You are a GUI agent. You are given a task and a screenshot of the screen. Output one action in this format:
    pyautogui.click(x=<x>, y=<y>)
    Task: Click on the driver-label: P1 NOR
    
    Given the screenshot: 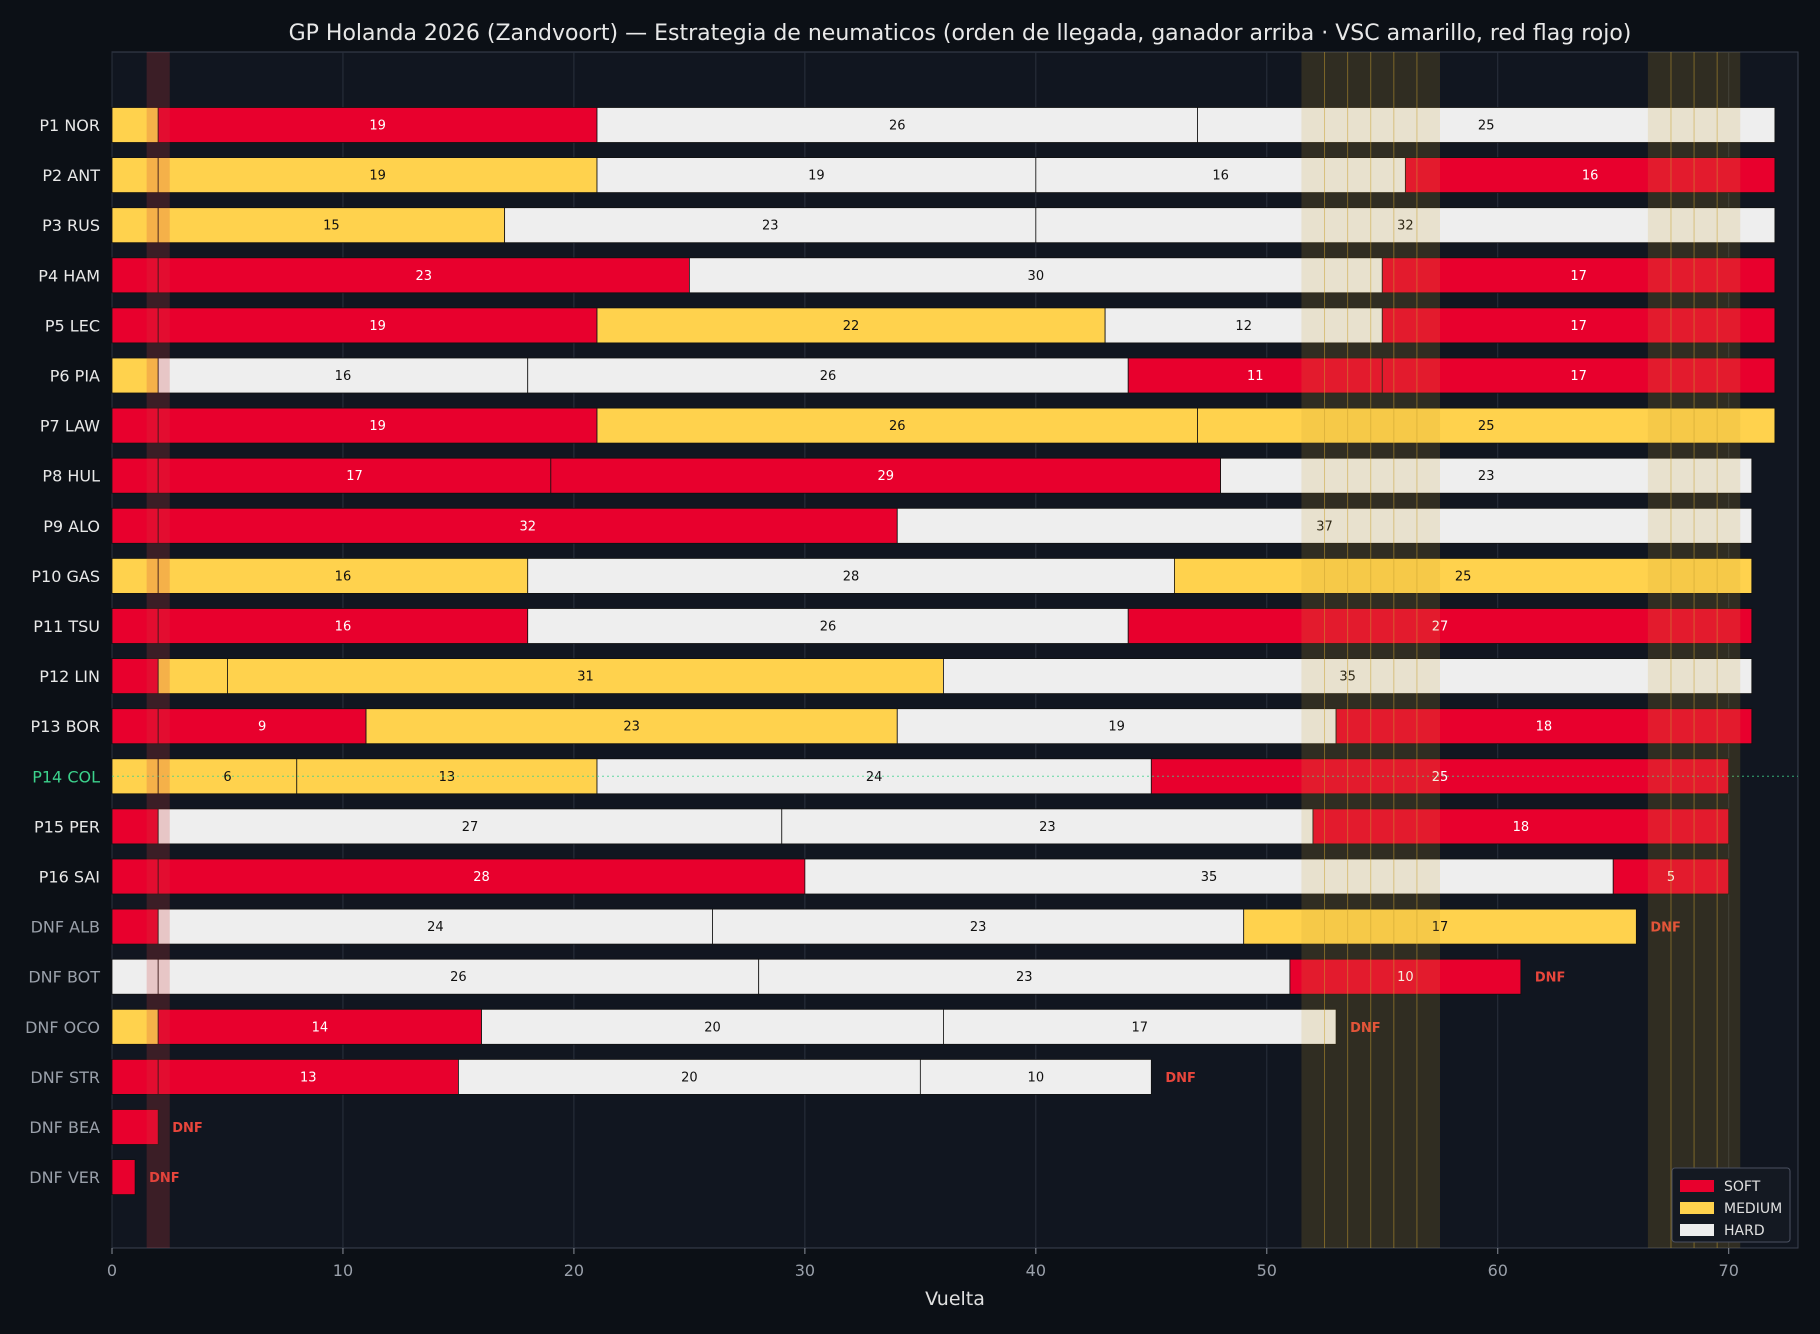 What is the action you would take?
    pyautogui.click(x=69, y=125)
    